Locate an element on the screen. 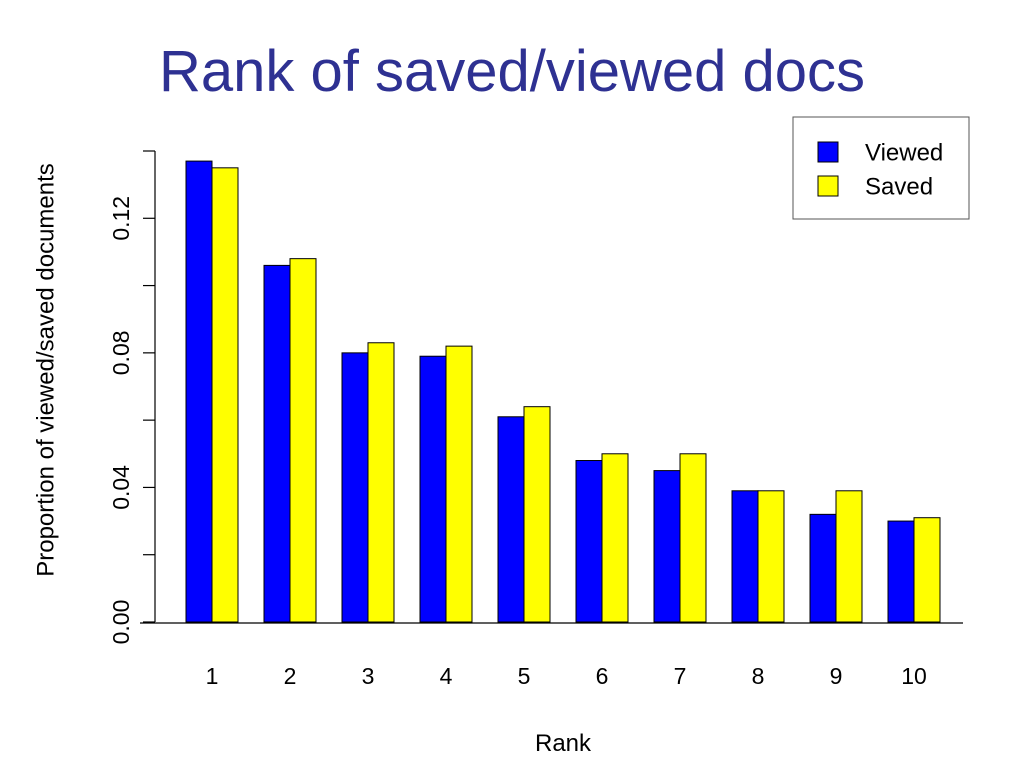  x-tick-label: 4 is located at coordinates (446, 676).